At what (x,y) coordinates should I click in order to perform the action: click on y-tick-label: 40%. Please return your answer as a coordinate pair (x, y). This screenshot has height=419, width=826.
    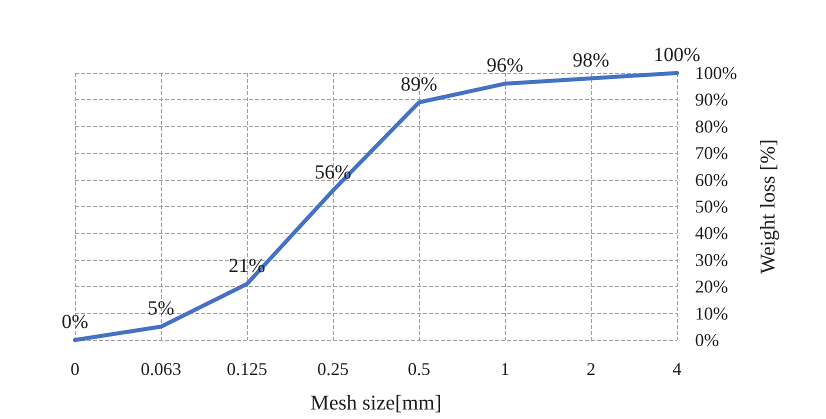
    Looking at the image, I should click on (711, 233).